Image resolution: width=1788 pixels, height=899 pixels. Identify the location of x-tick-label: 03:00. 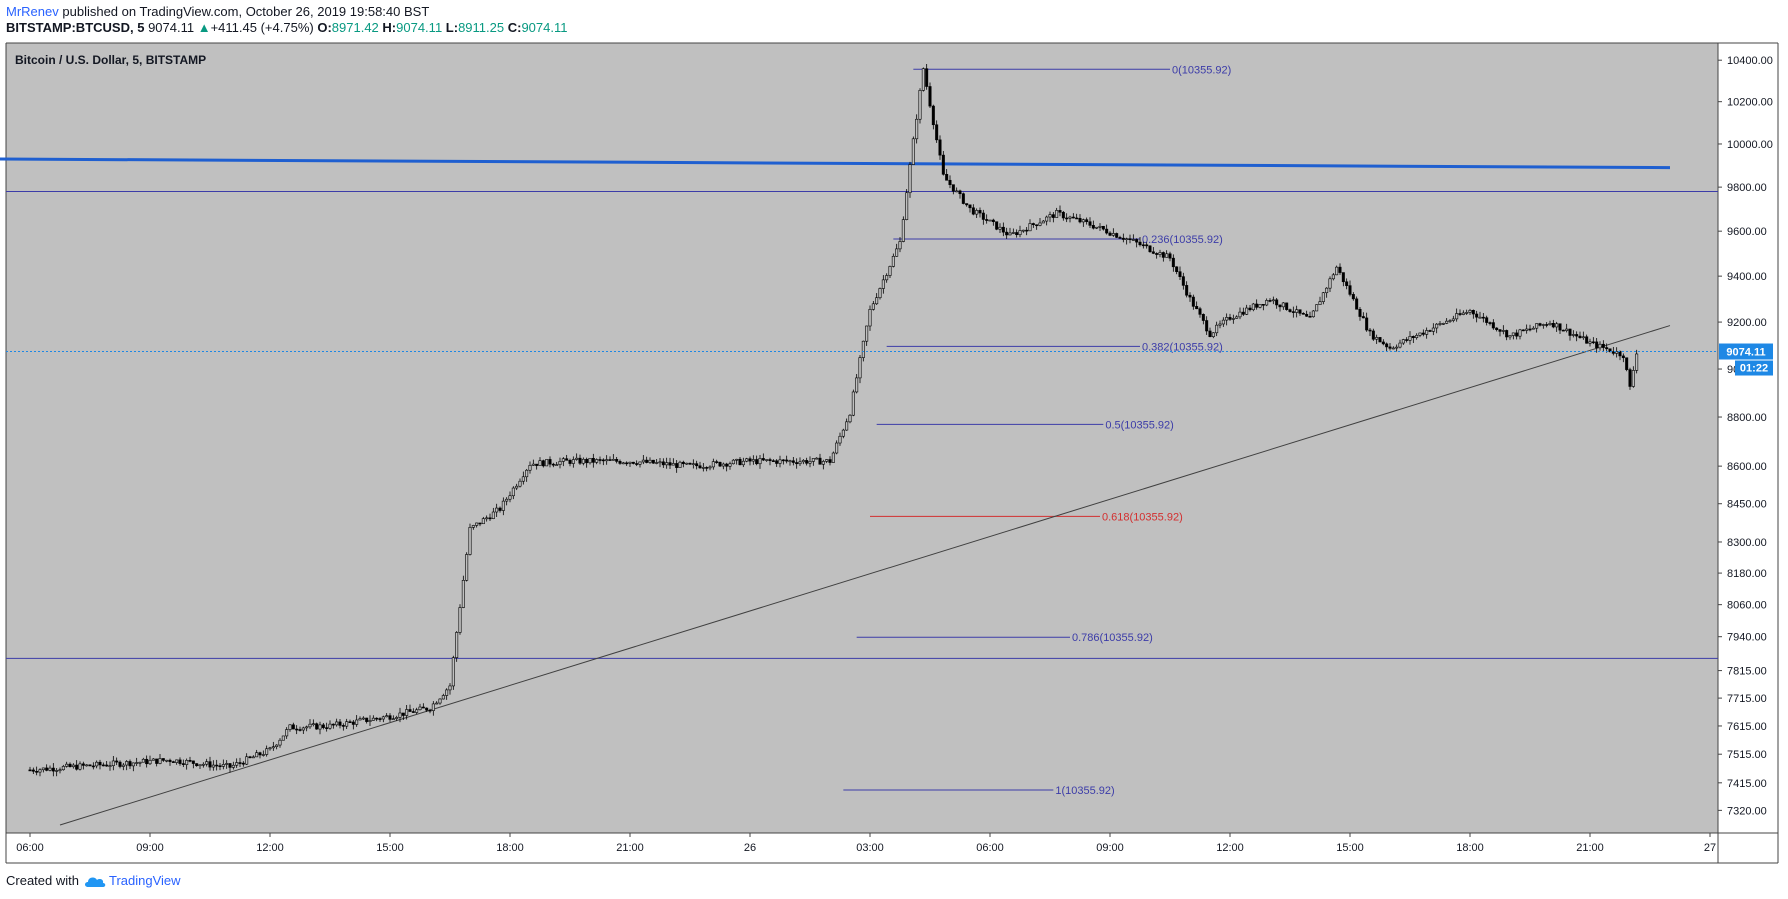
(870, 848).